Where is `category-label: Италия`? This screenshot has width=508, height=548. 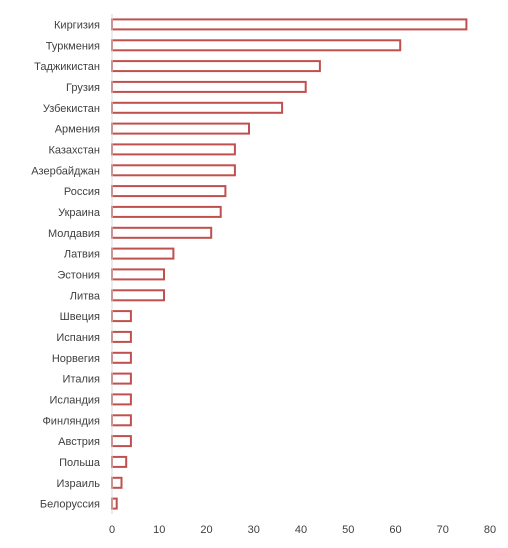
category-label: Италия is located at coordinates (82, 380).